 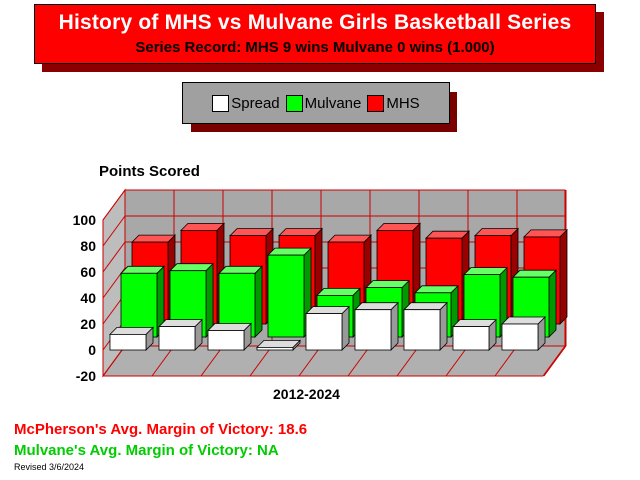 What do you see at coordinates (403, 103) in the screenshot?
I see `legend-label-mhs: MHS` at bounding box center [403, 103].